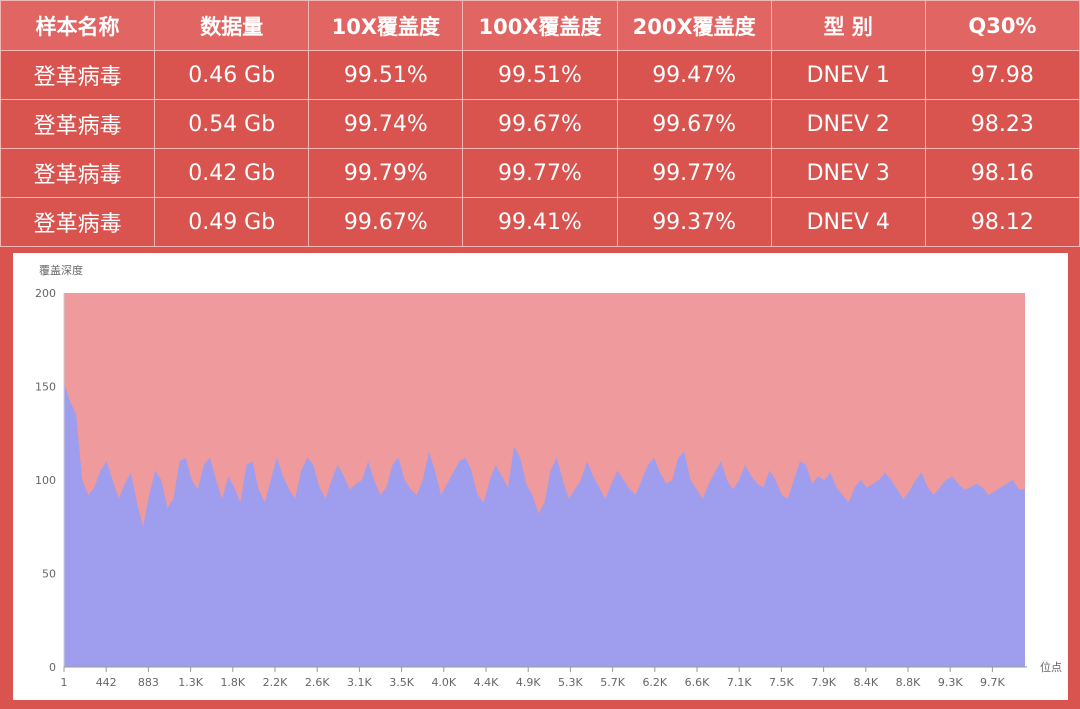 The height and width of the screenshot is (709, 1080). What do you see at coordinates (148, 682) in the screenshot?
I see `x-tick-label: 883` at bounding box center [148, 682].